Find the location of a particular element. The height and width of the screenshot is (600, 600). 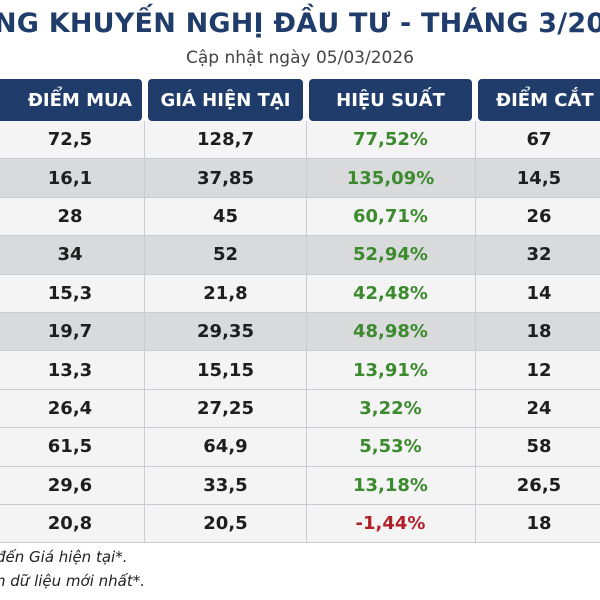

buy-point-cell: 15,3 is located at coordinates (70, 293).